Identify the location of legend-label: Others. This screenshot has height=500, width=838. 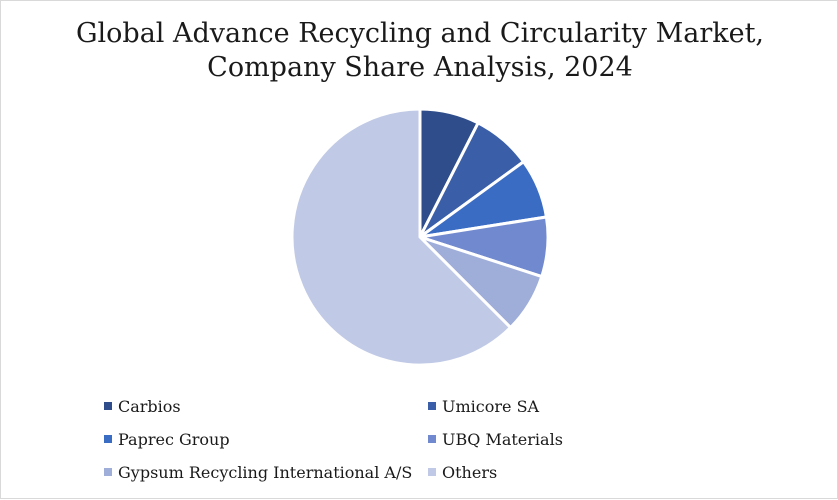
(470, 472).